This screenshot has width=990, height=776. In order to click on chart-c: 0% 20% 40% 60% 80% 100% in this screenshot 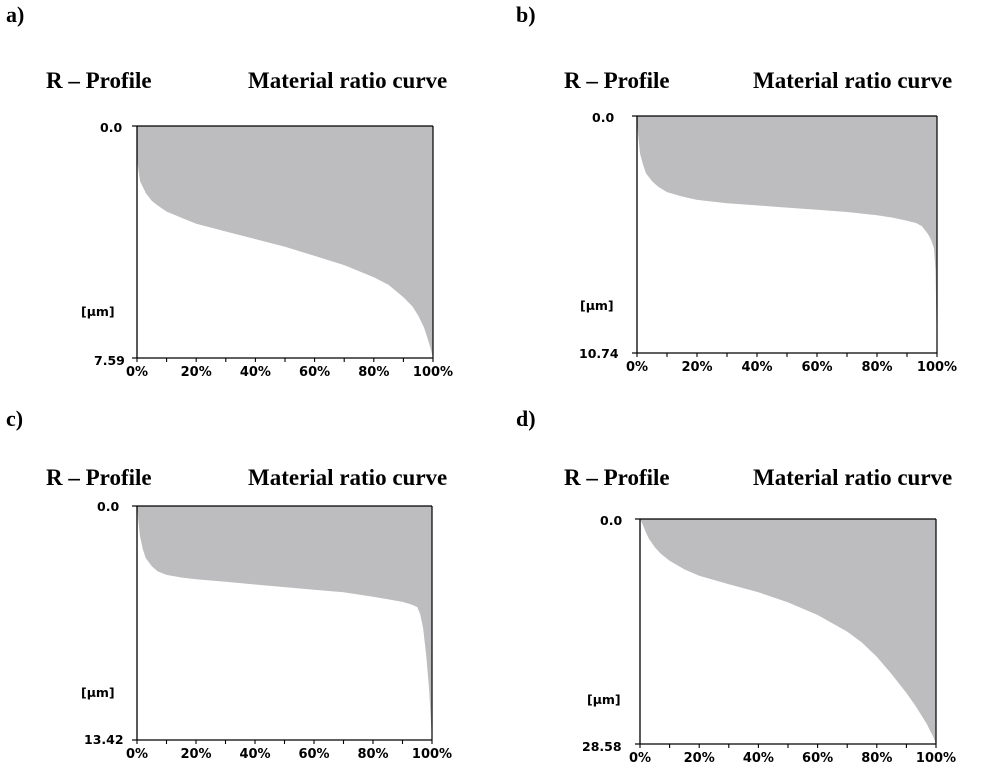, I will do `click(289, 633)`.